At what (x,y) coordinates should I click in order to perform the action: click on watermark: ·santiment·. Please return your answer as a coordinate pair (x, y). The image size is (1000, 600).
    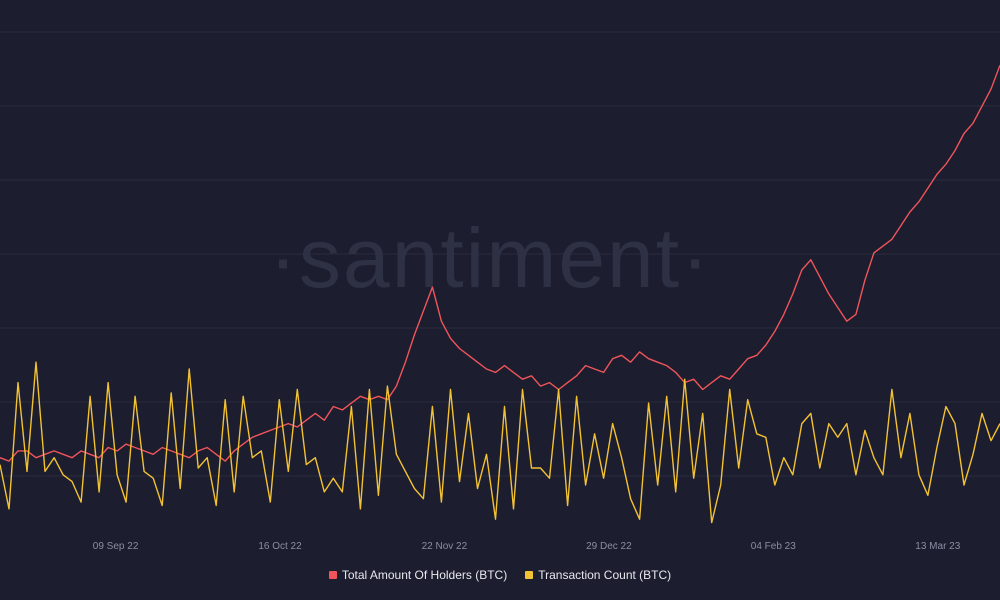
    Looking at the image, I should click on (490, 258).